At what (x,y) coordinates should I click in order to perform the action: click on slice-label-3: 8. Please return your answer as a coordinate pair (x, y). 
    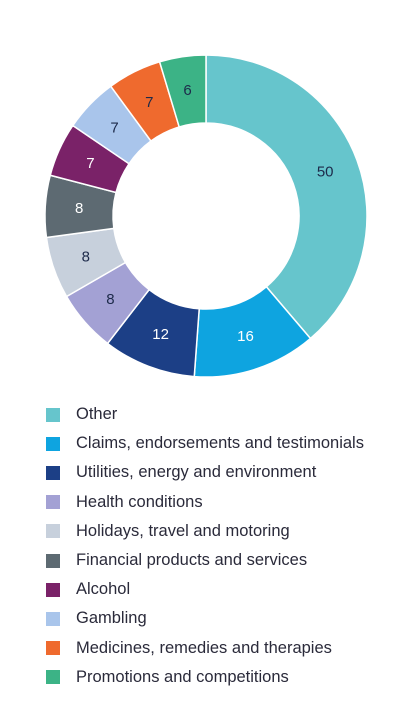
    Looking at the image, I should click on (110, 299).